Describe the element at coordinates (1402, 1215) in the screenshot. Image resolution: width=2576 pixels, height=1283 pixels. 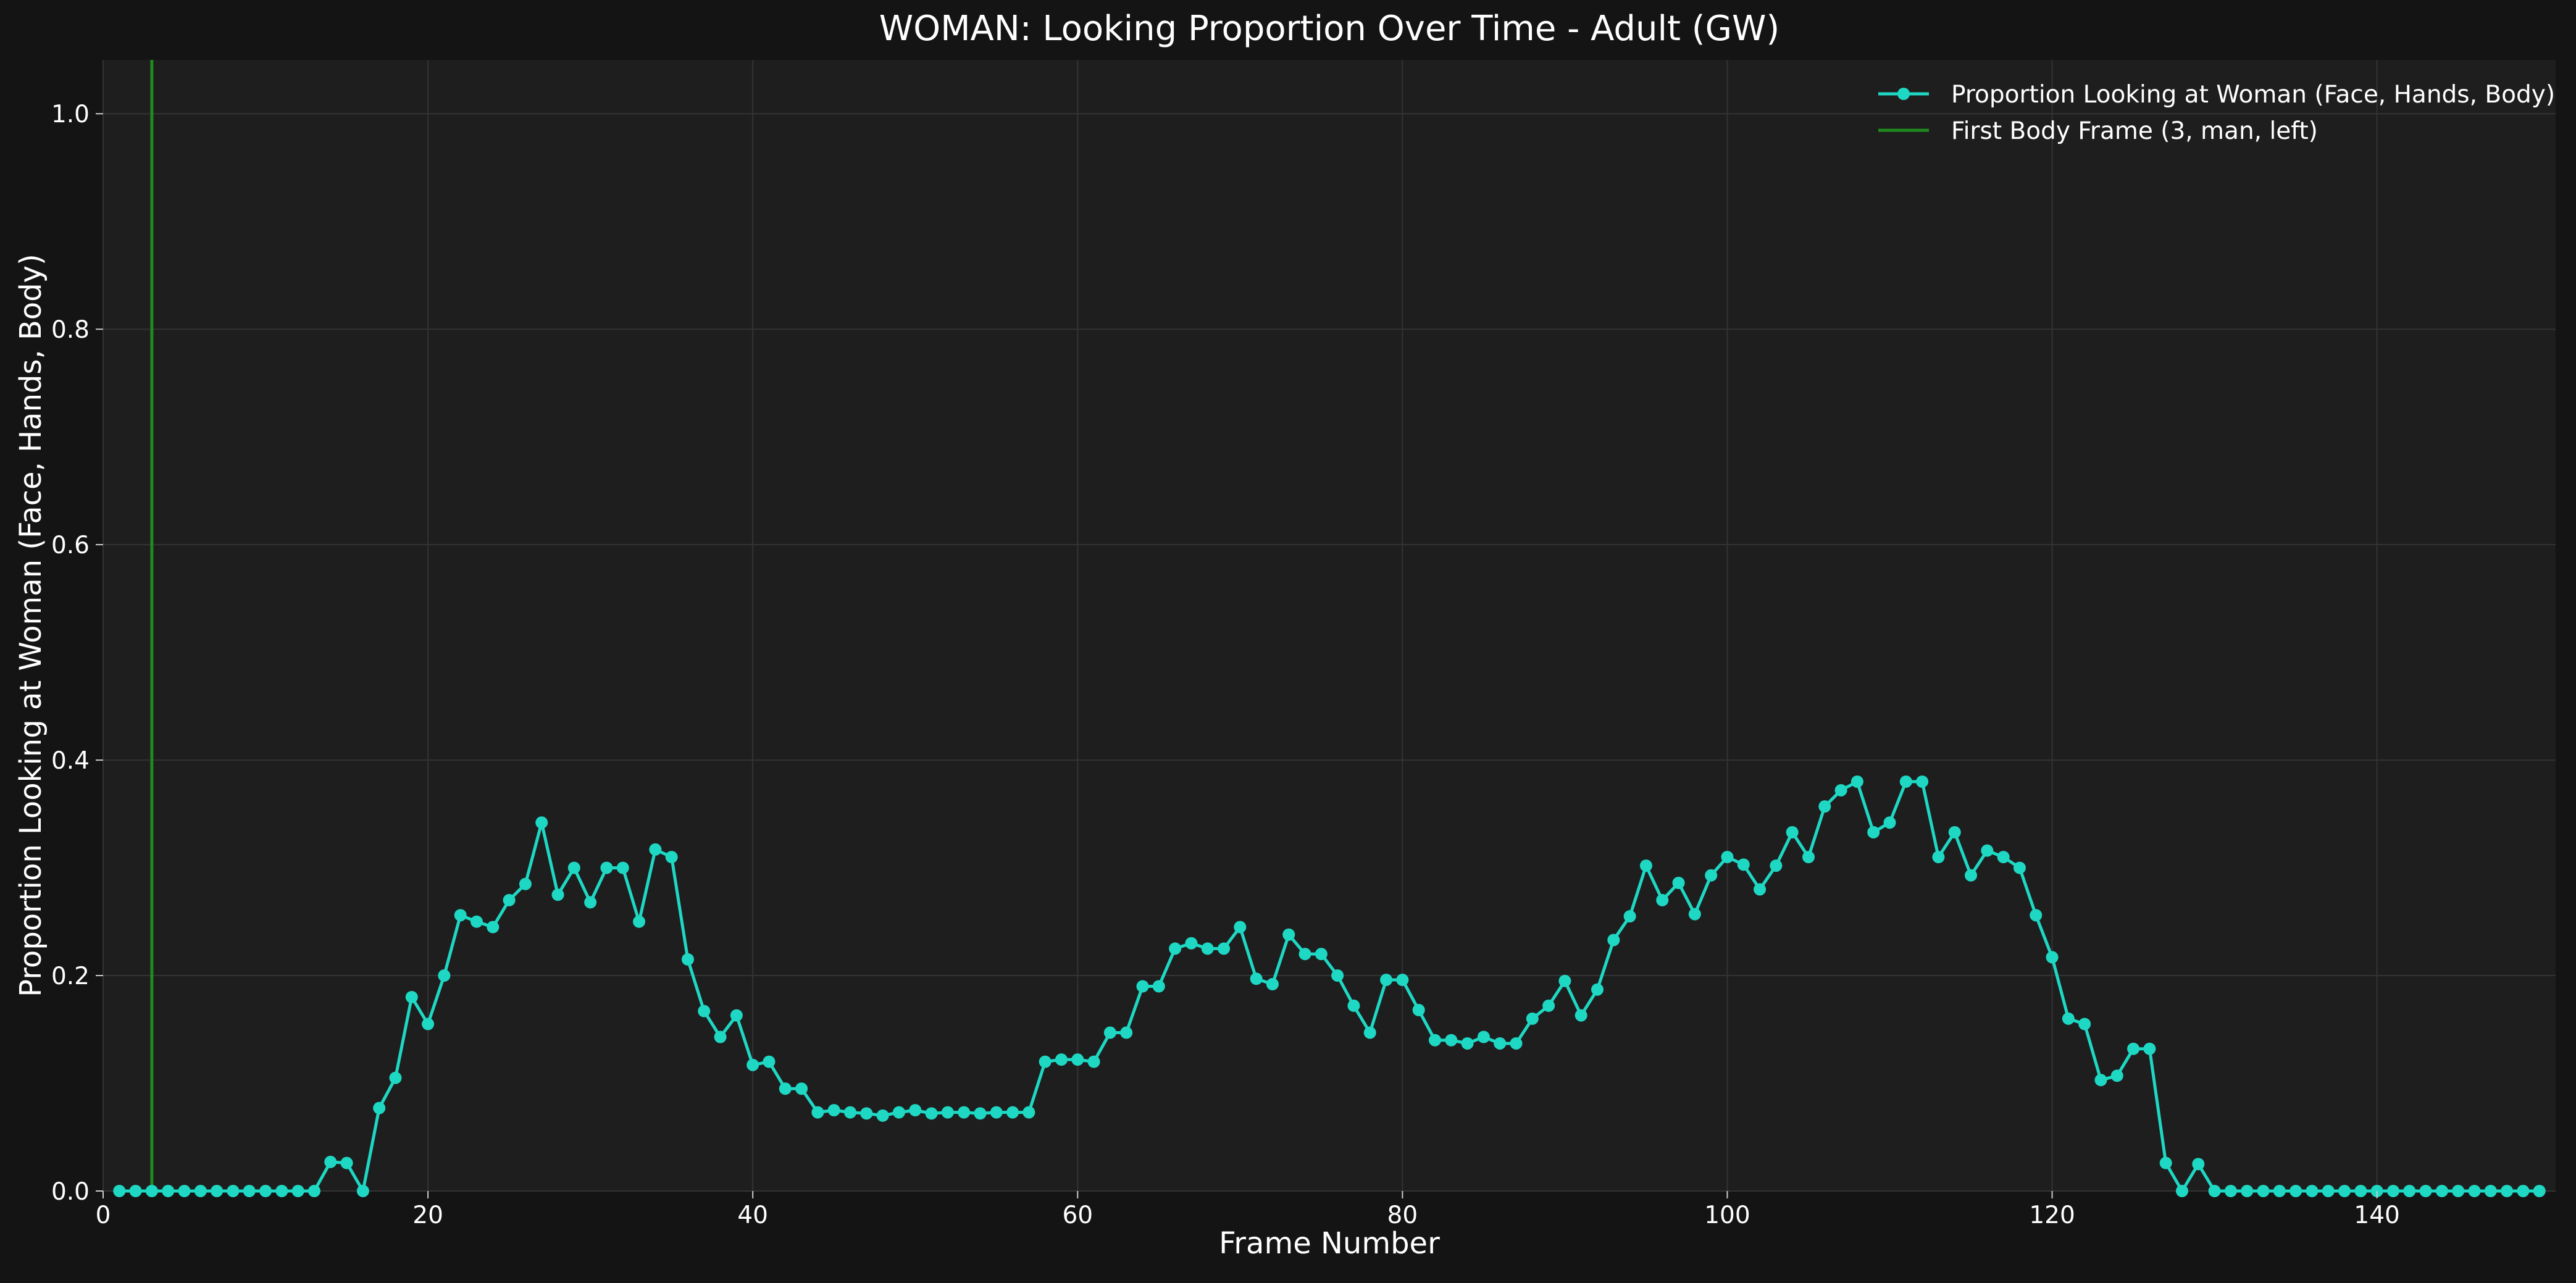
I see `x-tick-label: 80` at that location.